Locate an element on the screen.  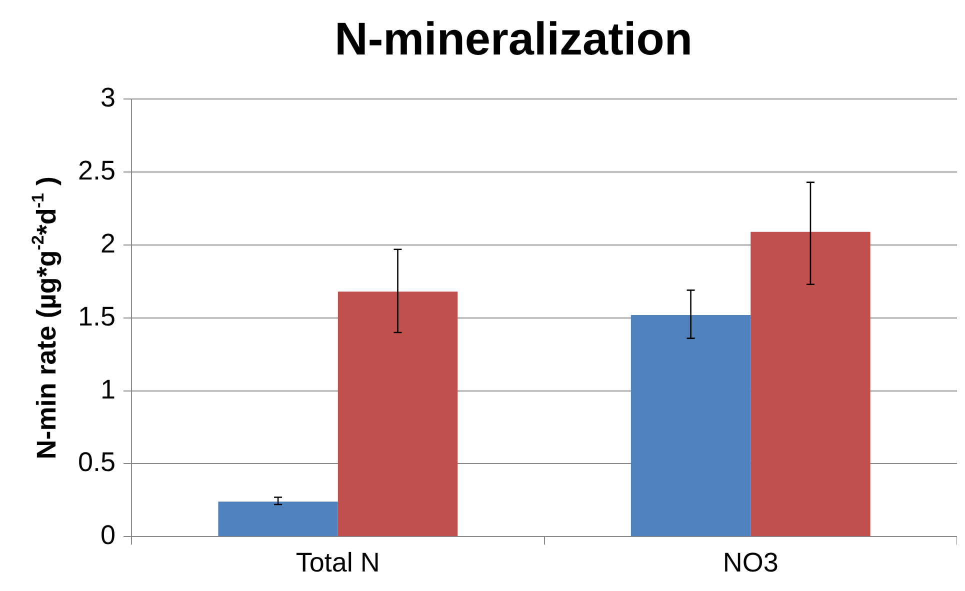
y-tick-label: 2.5 is located at coordinates (97, 171).